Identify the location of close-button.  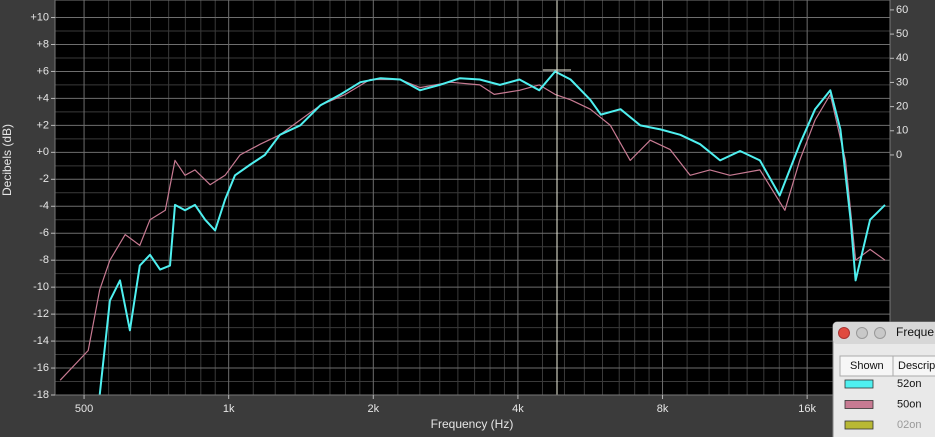
(844, 333).